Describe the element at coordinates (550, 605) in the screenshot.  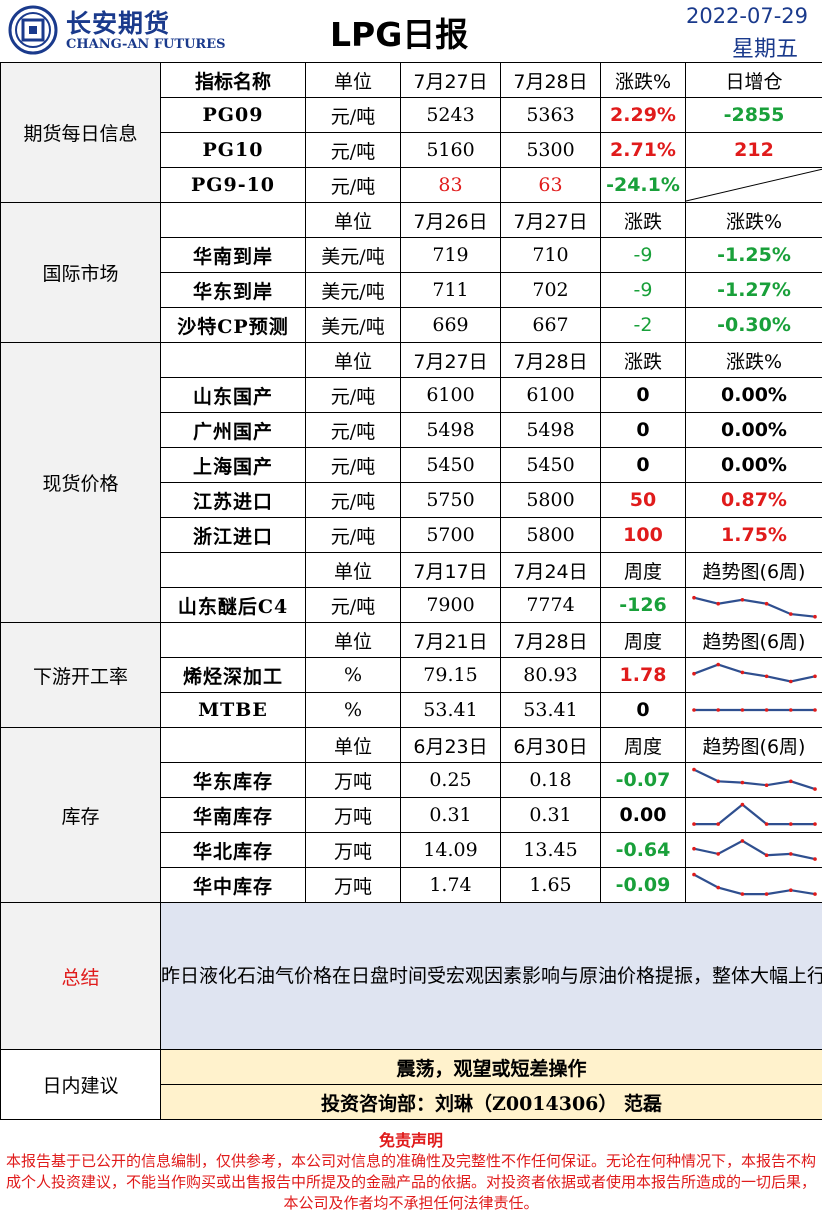
I see `value-cell: 7774` at that location.